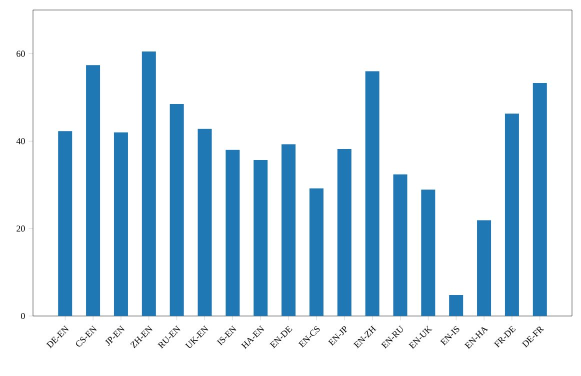 The image size is (581, 376). Describe the element at coordinates (23, 316) in the screenshot. I see `y-tick-label: 0` at that location.